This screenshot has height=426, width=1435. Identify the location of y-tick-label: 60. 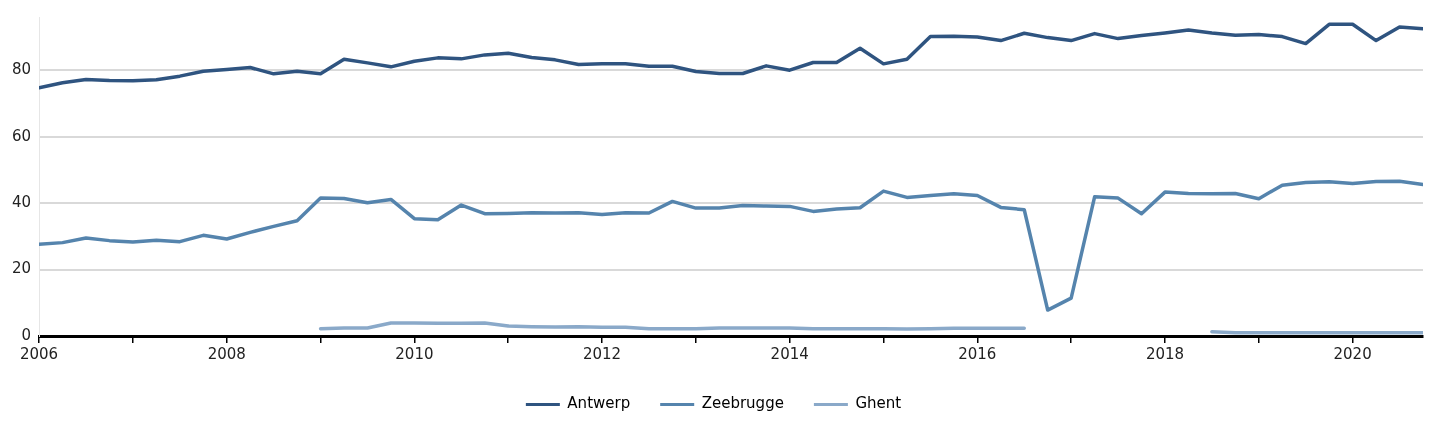
(21, 135).